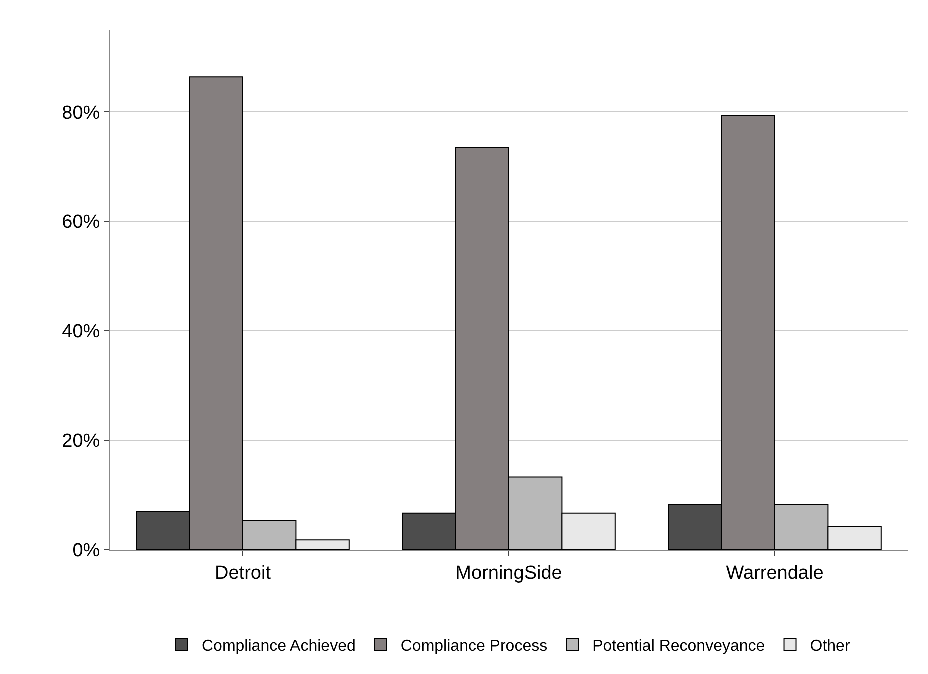  Describe the element at coordinates (81, 223) in the screenshot. I see `y-tick-label: 60%` at that location.